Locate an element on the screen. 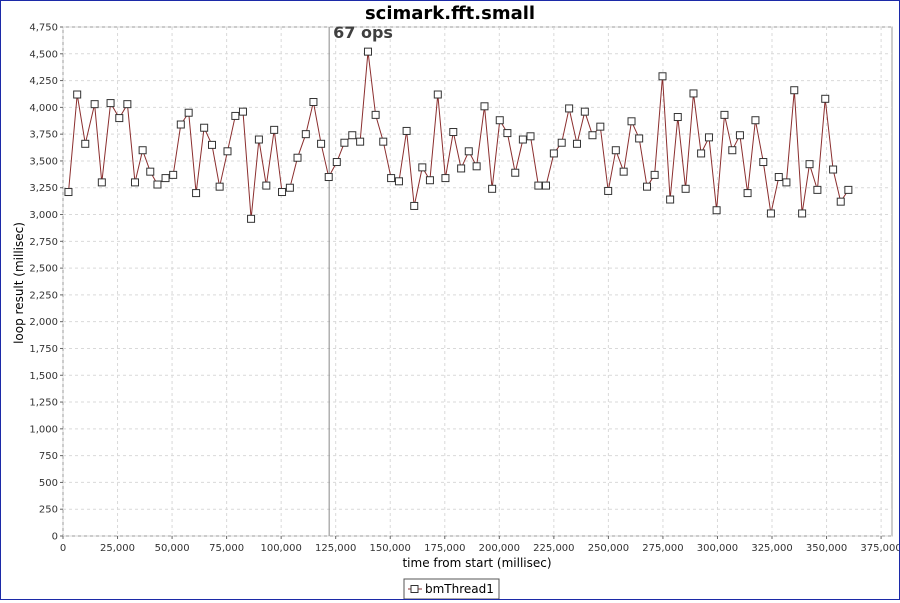 The height and width of the screenshot is (603, 900). y-axis-title: loop result (millisec) is located at coordinates (19, 283).